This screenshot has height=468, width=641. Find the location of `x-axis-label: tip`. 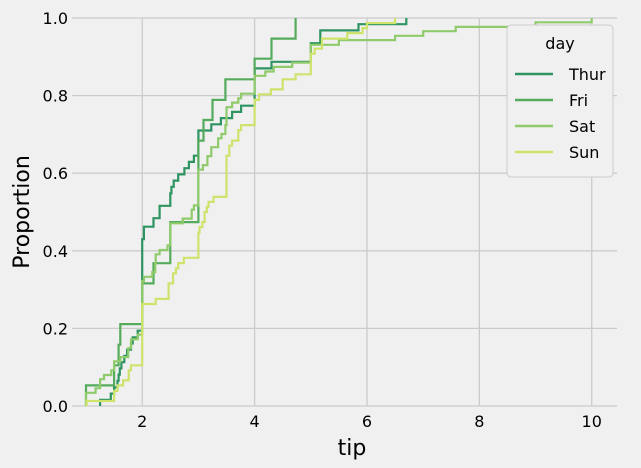

x-axis-label: tip is located at coordinates (352, 448).